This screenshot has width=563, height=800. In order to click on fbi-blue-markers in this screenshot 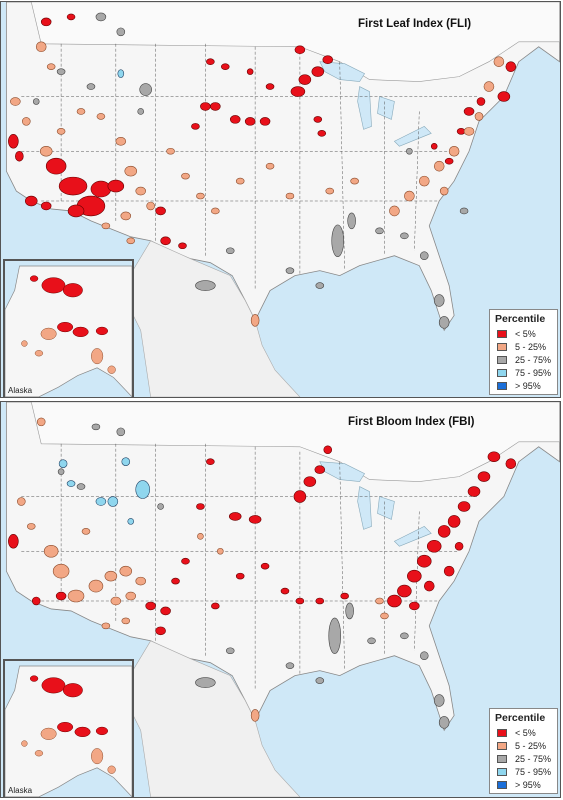, I will do `click(104, 491)`.